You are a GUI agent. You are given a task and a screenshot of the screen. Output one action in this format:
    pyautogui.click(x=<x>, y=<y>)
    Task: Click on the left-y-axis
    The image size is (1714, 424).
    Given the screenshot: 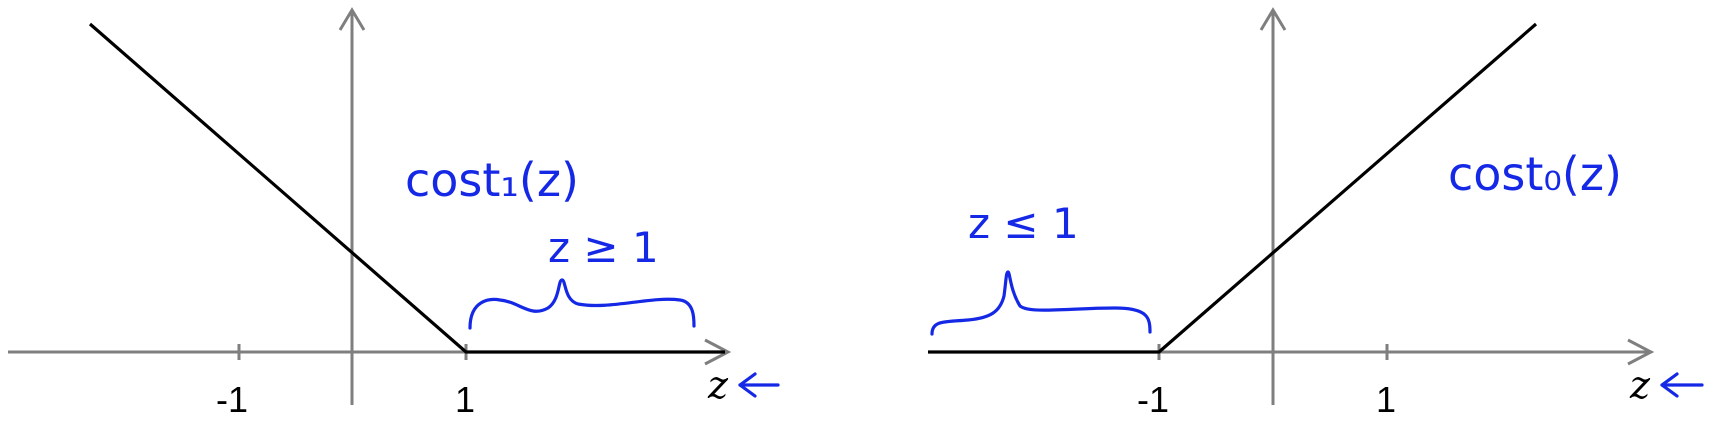 What is the action you would take?
    pyautogui.click(x=352, y=206)
    